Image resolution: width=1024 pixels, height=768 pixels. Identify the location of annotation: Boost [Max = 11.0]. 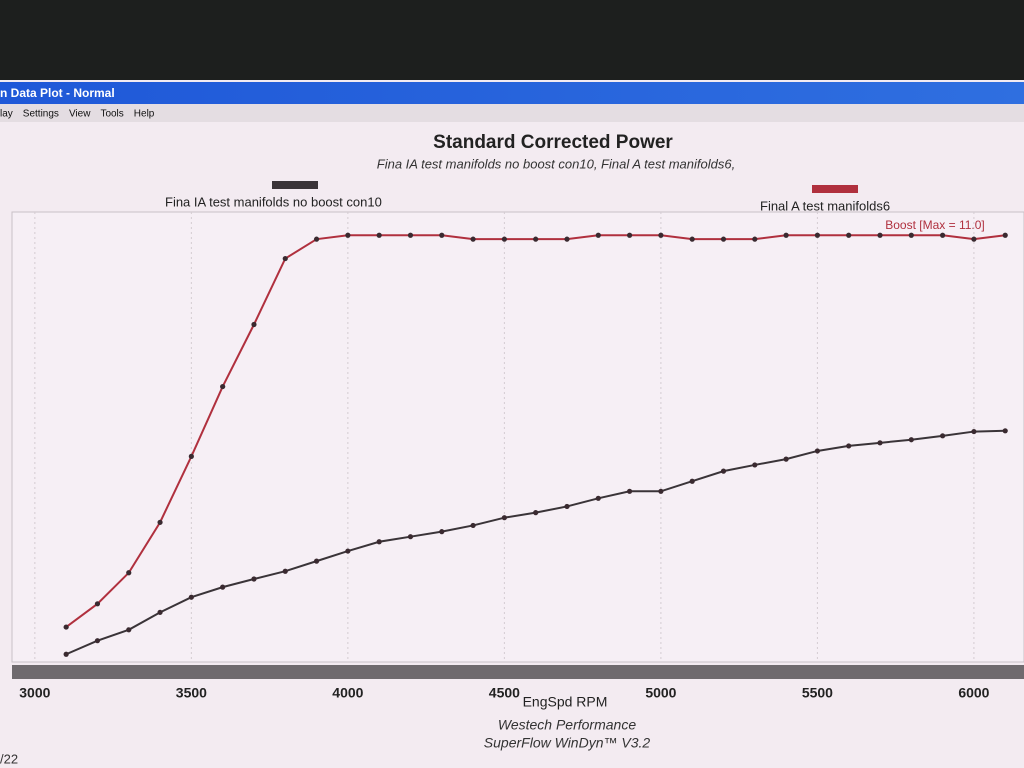
(935, 225).